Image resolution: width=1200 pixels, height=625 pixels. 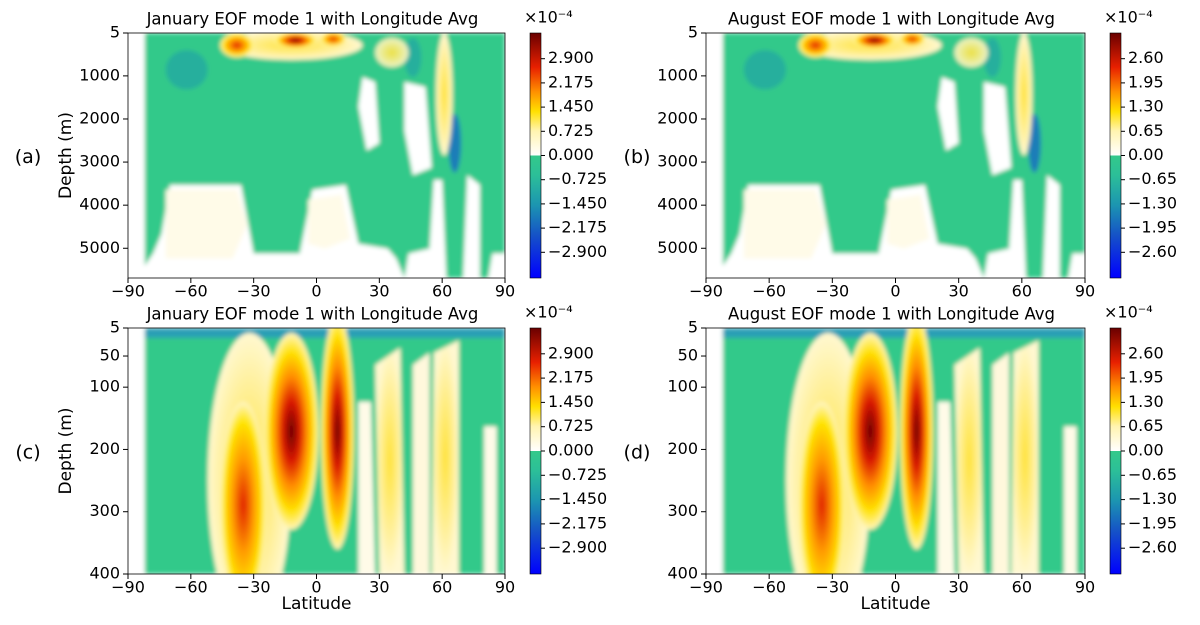 I want to click on panel-label: (d), so click(x=637, y=453).